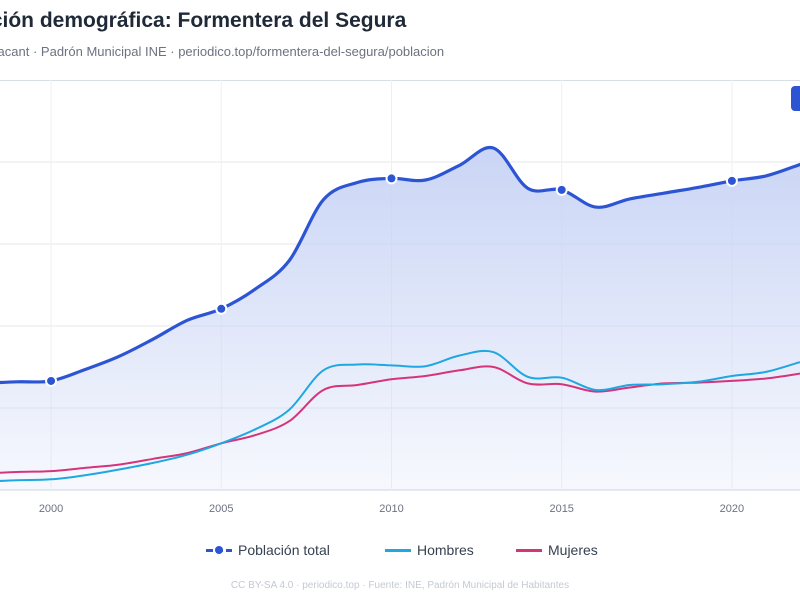 Image resolution: width=800 pixels, height=600 pixels. Describe the element at coordinates (219, 550) in the screenshot. I see `legend-swatch-total` at that location.